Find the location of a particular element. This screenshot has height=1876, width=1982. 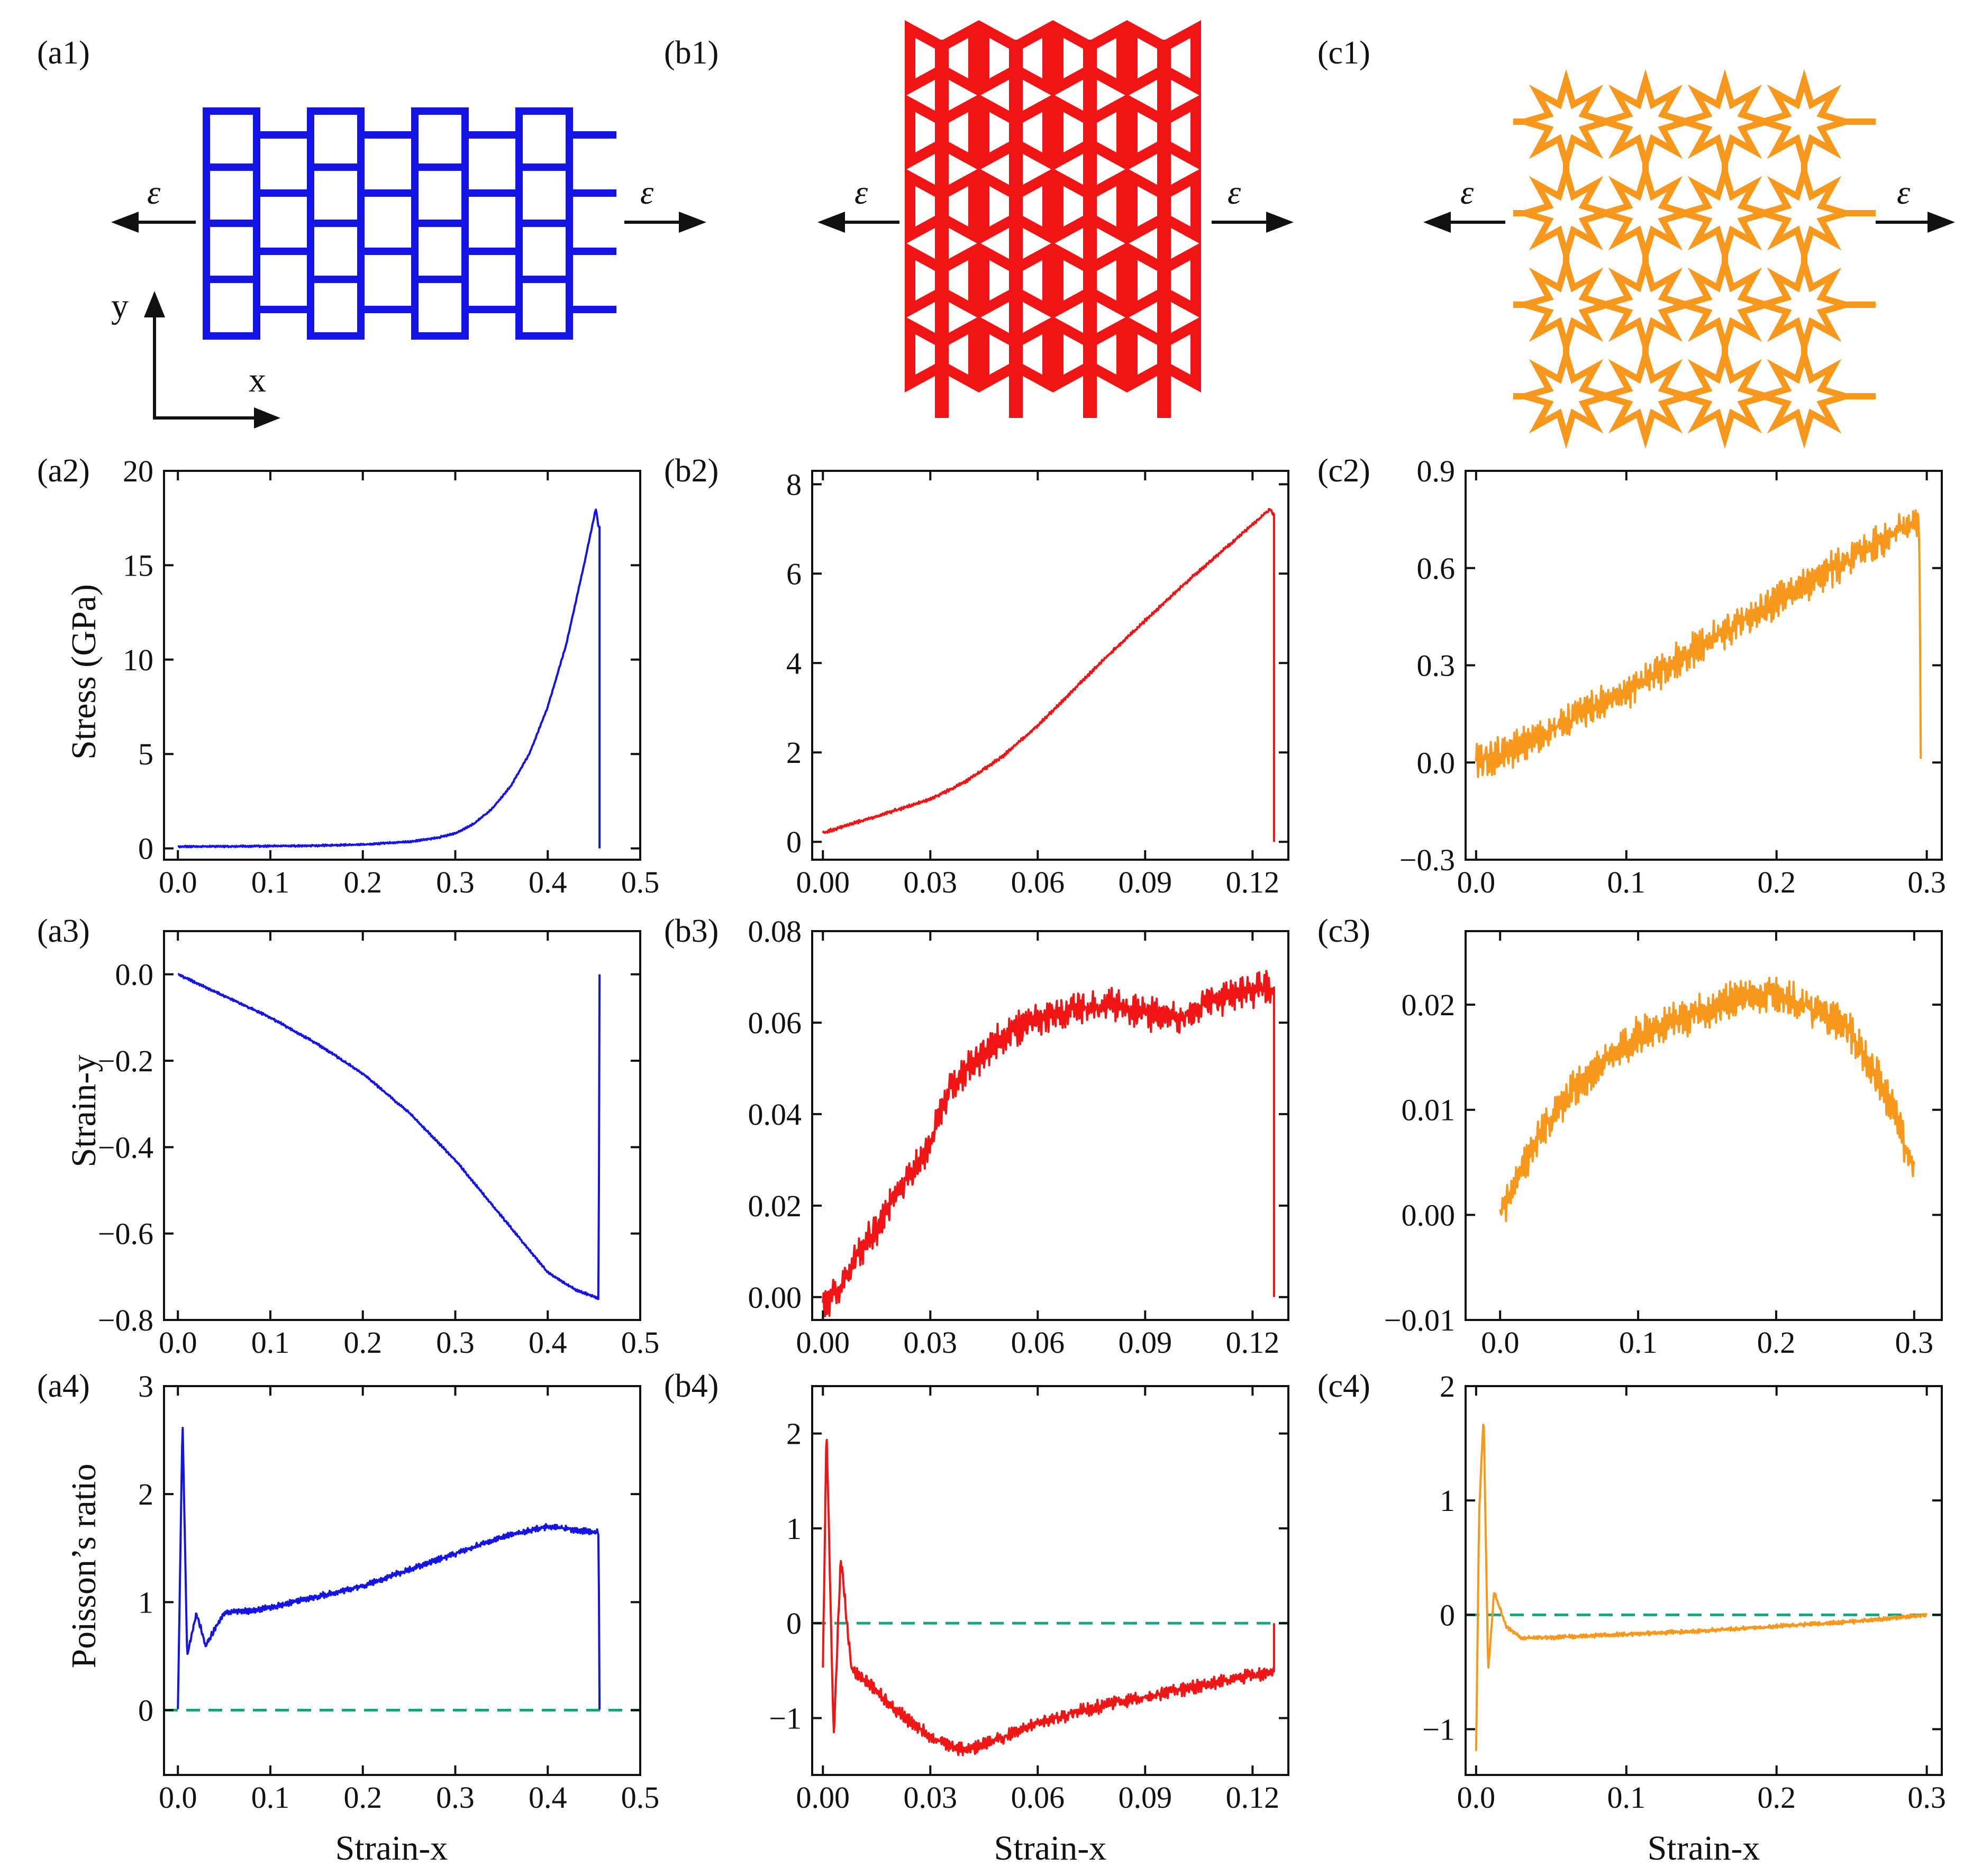

plot-b2: (b2) 0.00 0.03 0.06 0.09 0.12 0 2 4 6 8 is located at coordinates (976, 676).